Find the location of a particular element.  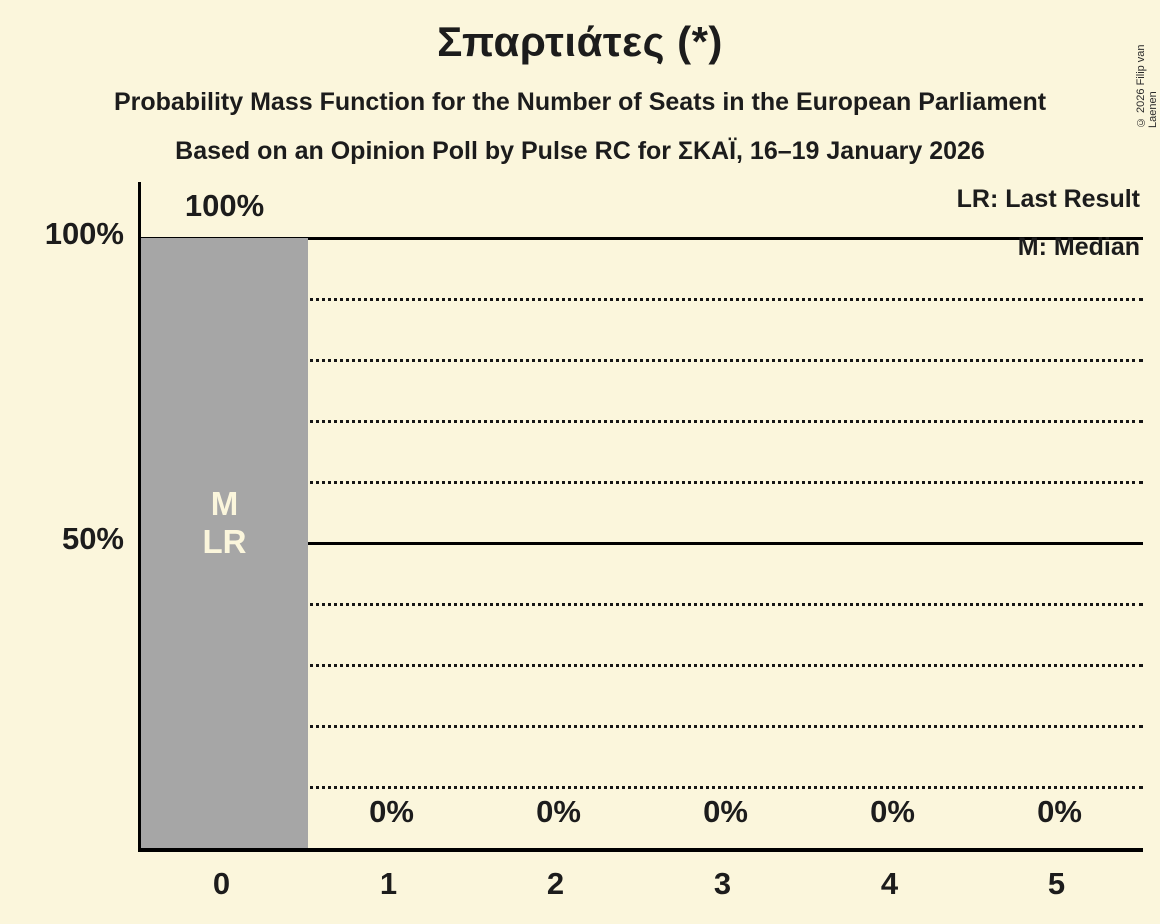

bar-seats-0: M LR is located at coordinates (224, 543).